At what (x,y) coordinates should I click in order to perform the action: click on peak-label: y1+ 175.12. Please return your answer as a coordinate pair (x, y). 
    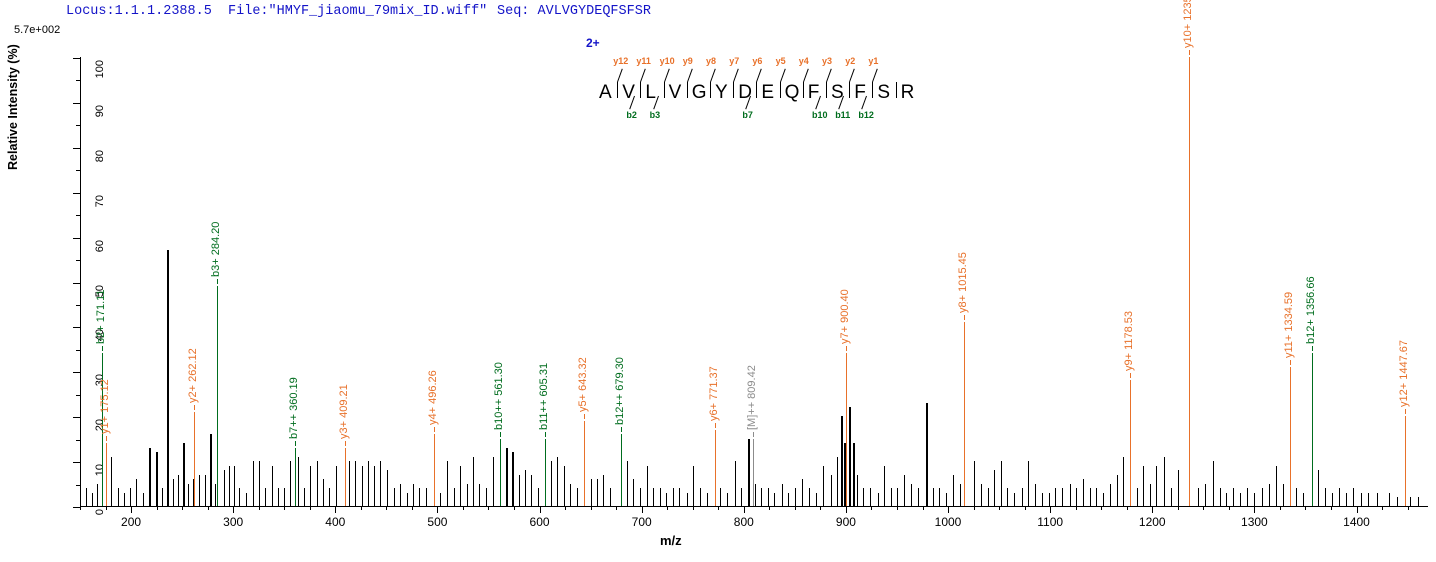
    Looking at the image, I should click on (104, 407).